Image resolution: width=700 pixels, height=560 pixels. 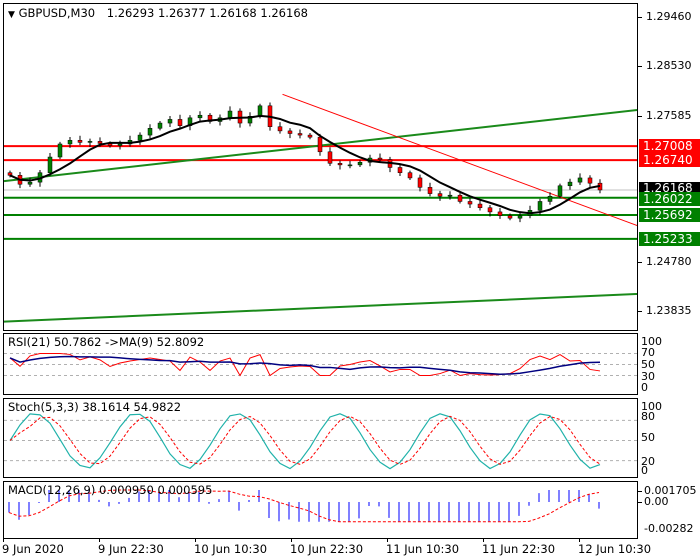 What do you see at coordinates (648, 461) in the screenshot?
I see `stoch-level: 20` at bounding box center [648, 461].